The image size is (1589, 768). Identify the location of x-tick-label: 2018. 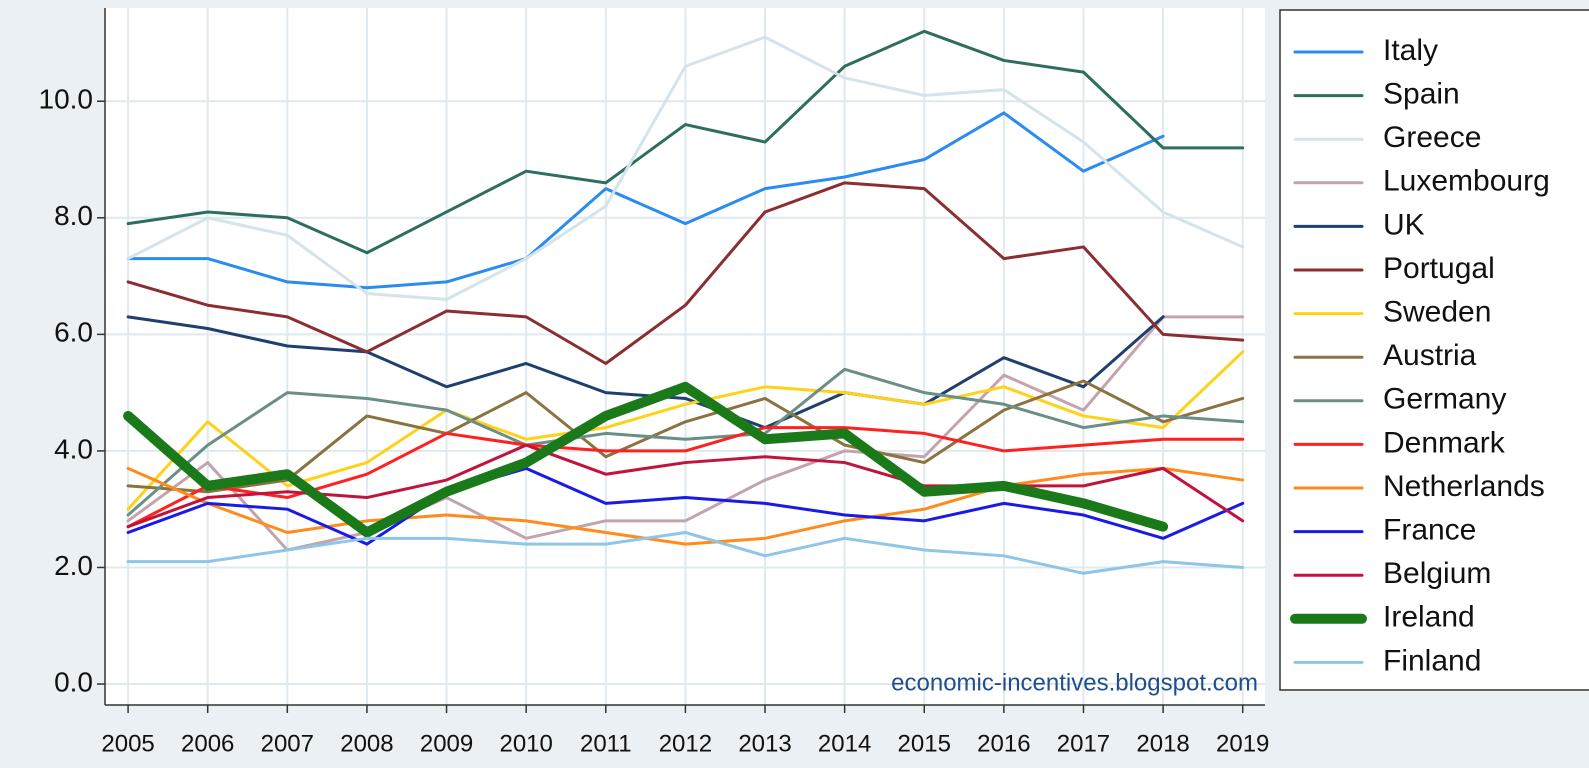
(1162, 743).